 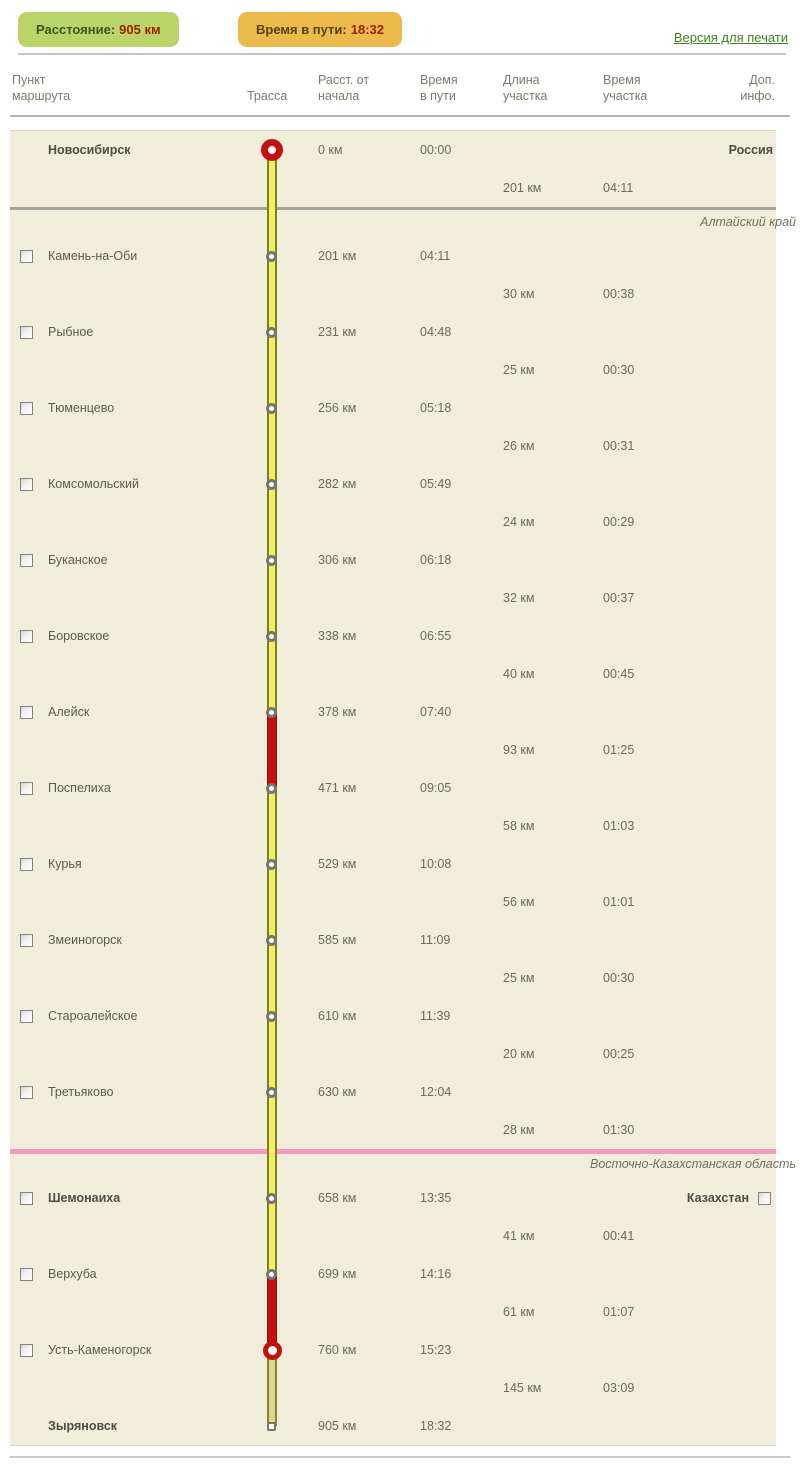 I want to click on waypoint-row: Камень-на-Оби 201 км 04:11, so click(x=393, y=256).